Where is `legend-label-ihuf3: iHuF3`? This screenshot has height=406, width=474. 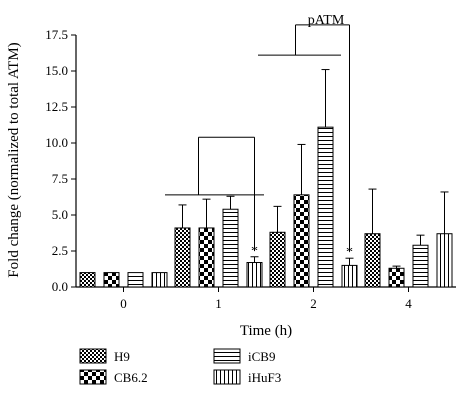 legend-label-ihuf3: iHuF3 is located at coordinates (264, 377).